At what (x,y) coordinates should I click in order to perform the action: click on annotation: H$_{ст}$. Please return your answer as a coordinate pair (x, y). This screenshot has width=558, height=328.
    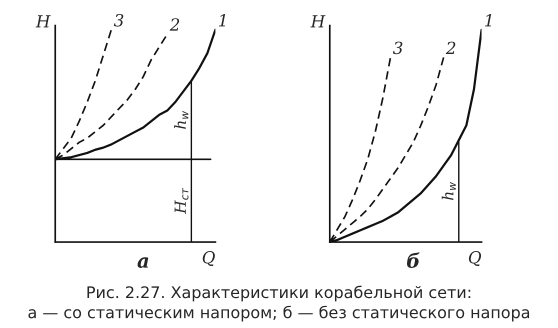
    Looking at the image, I should click on (181, 201).